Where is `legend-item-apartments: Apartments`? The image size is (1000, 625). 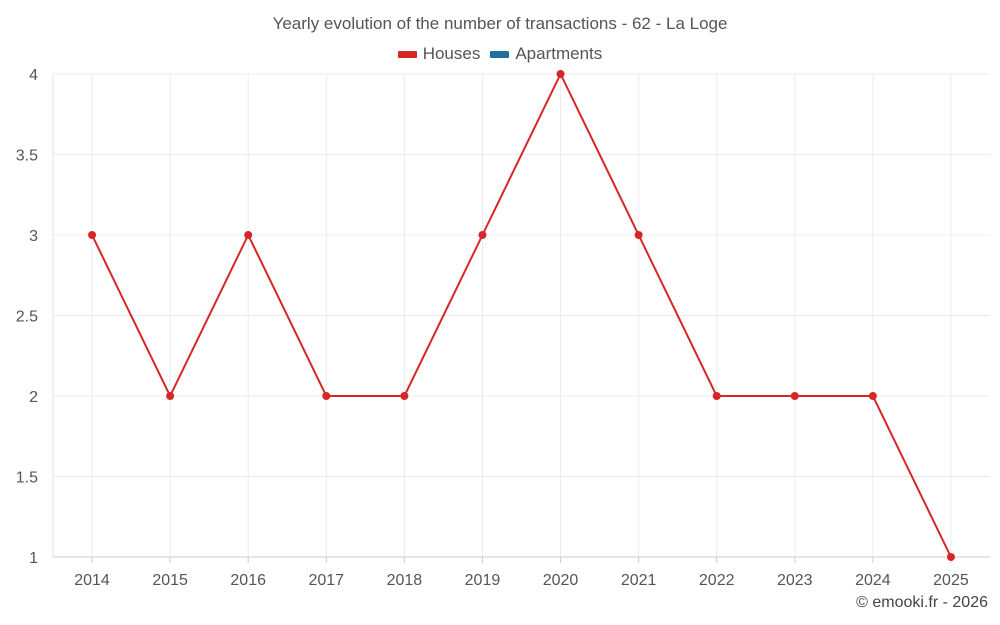 legend-item-apartments: Apartments is located at coordinates (546, 54).